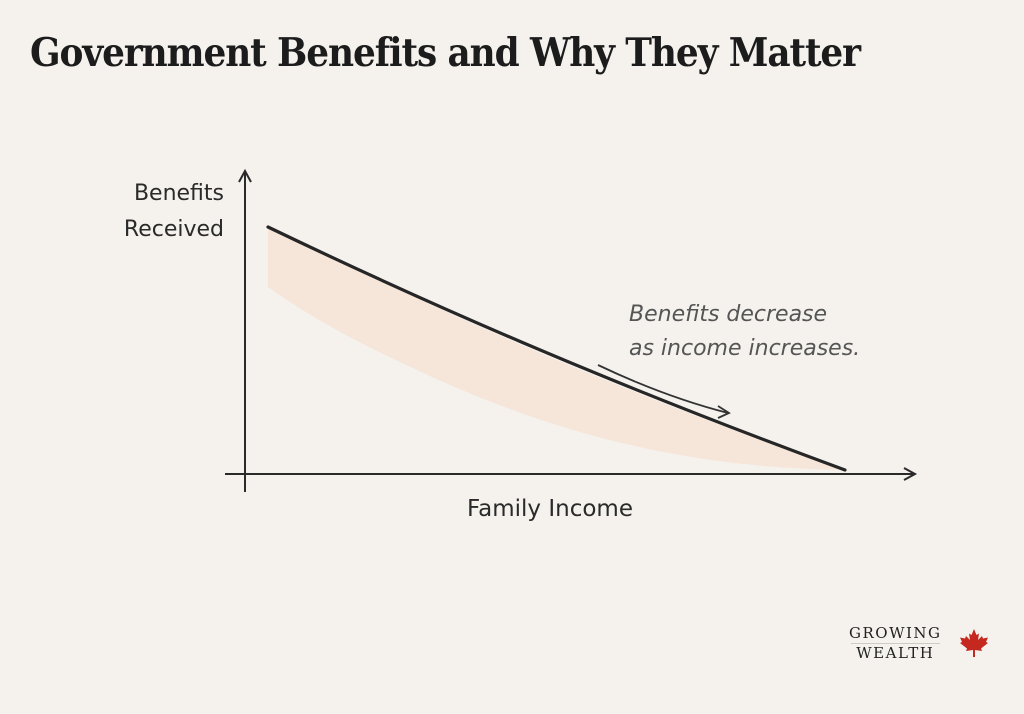  Describe the element at coordinates (663, 389) in the screenshot. I see `annotation-arrow` at that location.